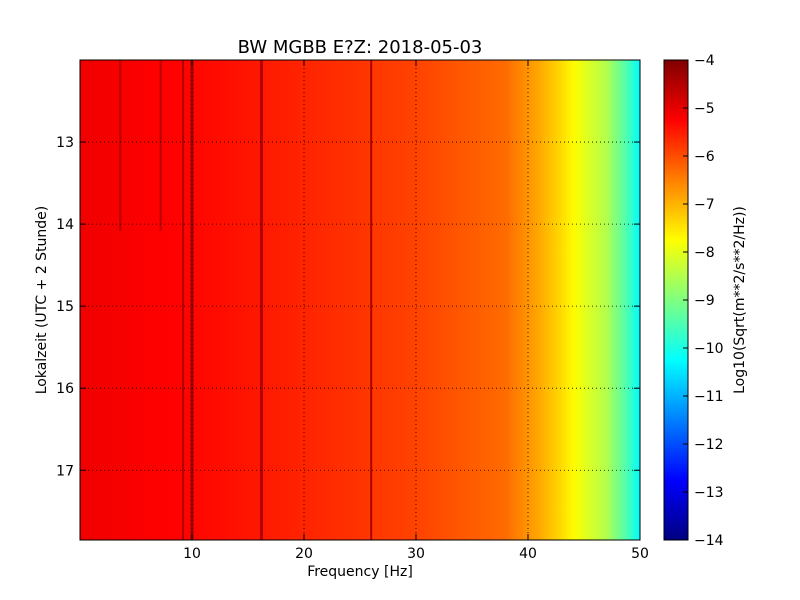 The width and height of the screenshot is (800, 600). What do you see at coordinates (304, 554) in the screenshot?
I see `x-tick-label: 20` at bounding box center [304, 554].